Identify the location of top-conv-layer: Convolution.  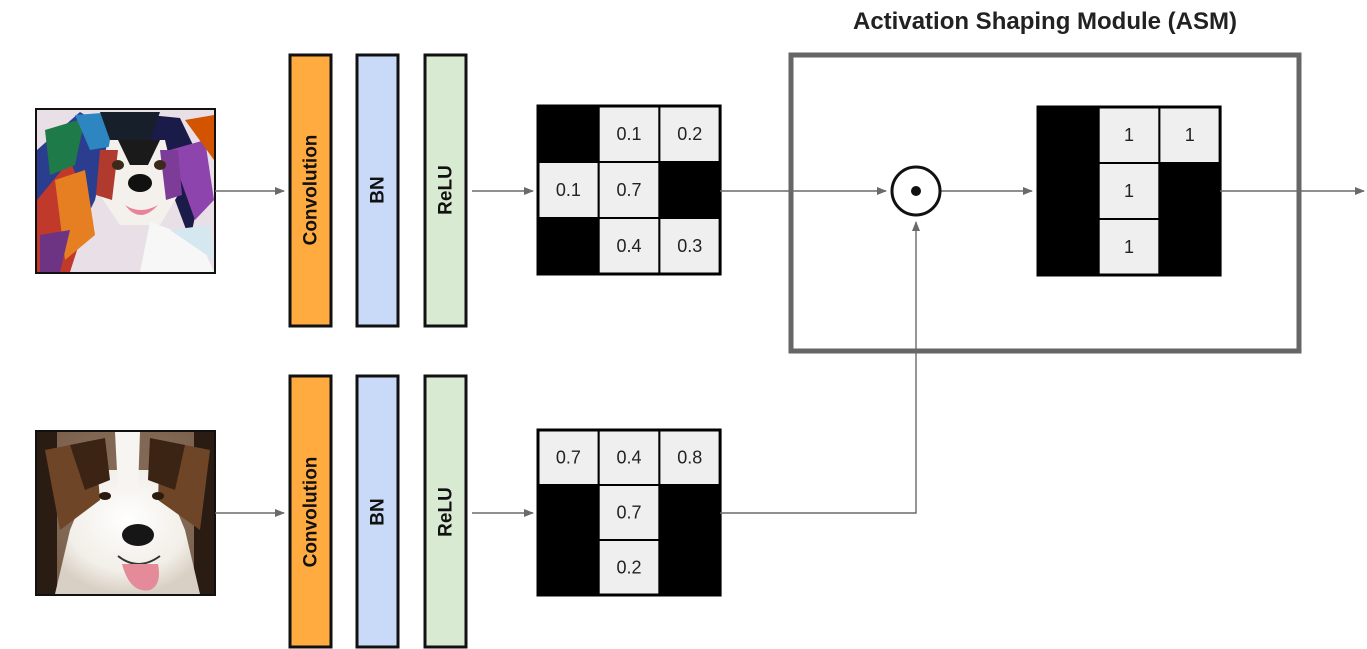
(310, 190).